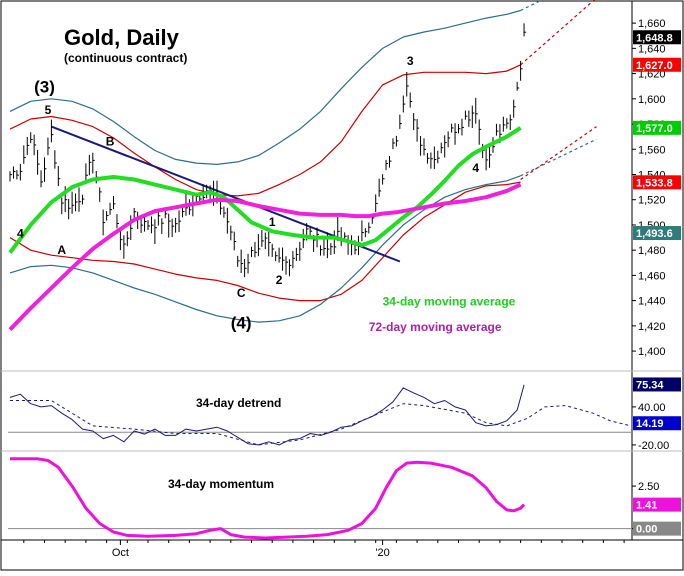 Image resolution: width=684 pixels, height=576 pixels. Describe the element at coordinates (279, 280) in the screenshot. I see `chart-annotation: 2` at that location.